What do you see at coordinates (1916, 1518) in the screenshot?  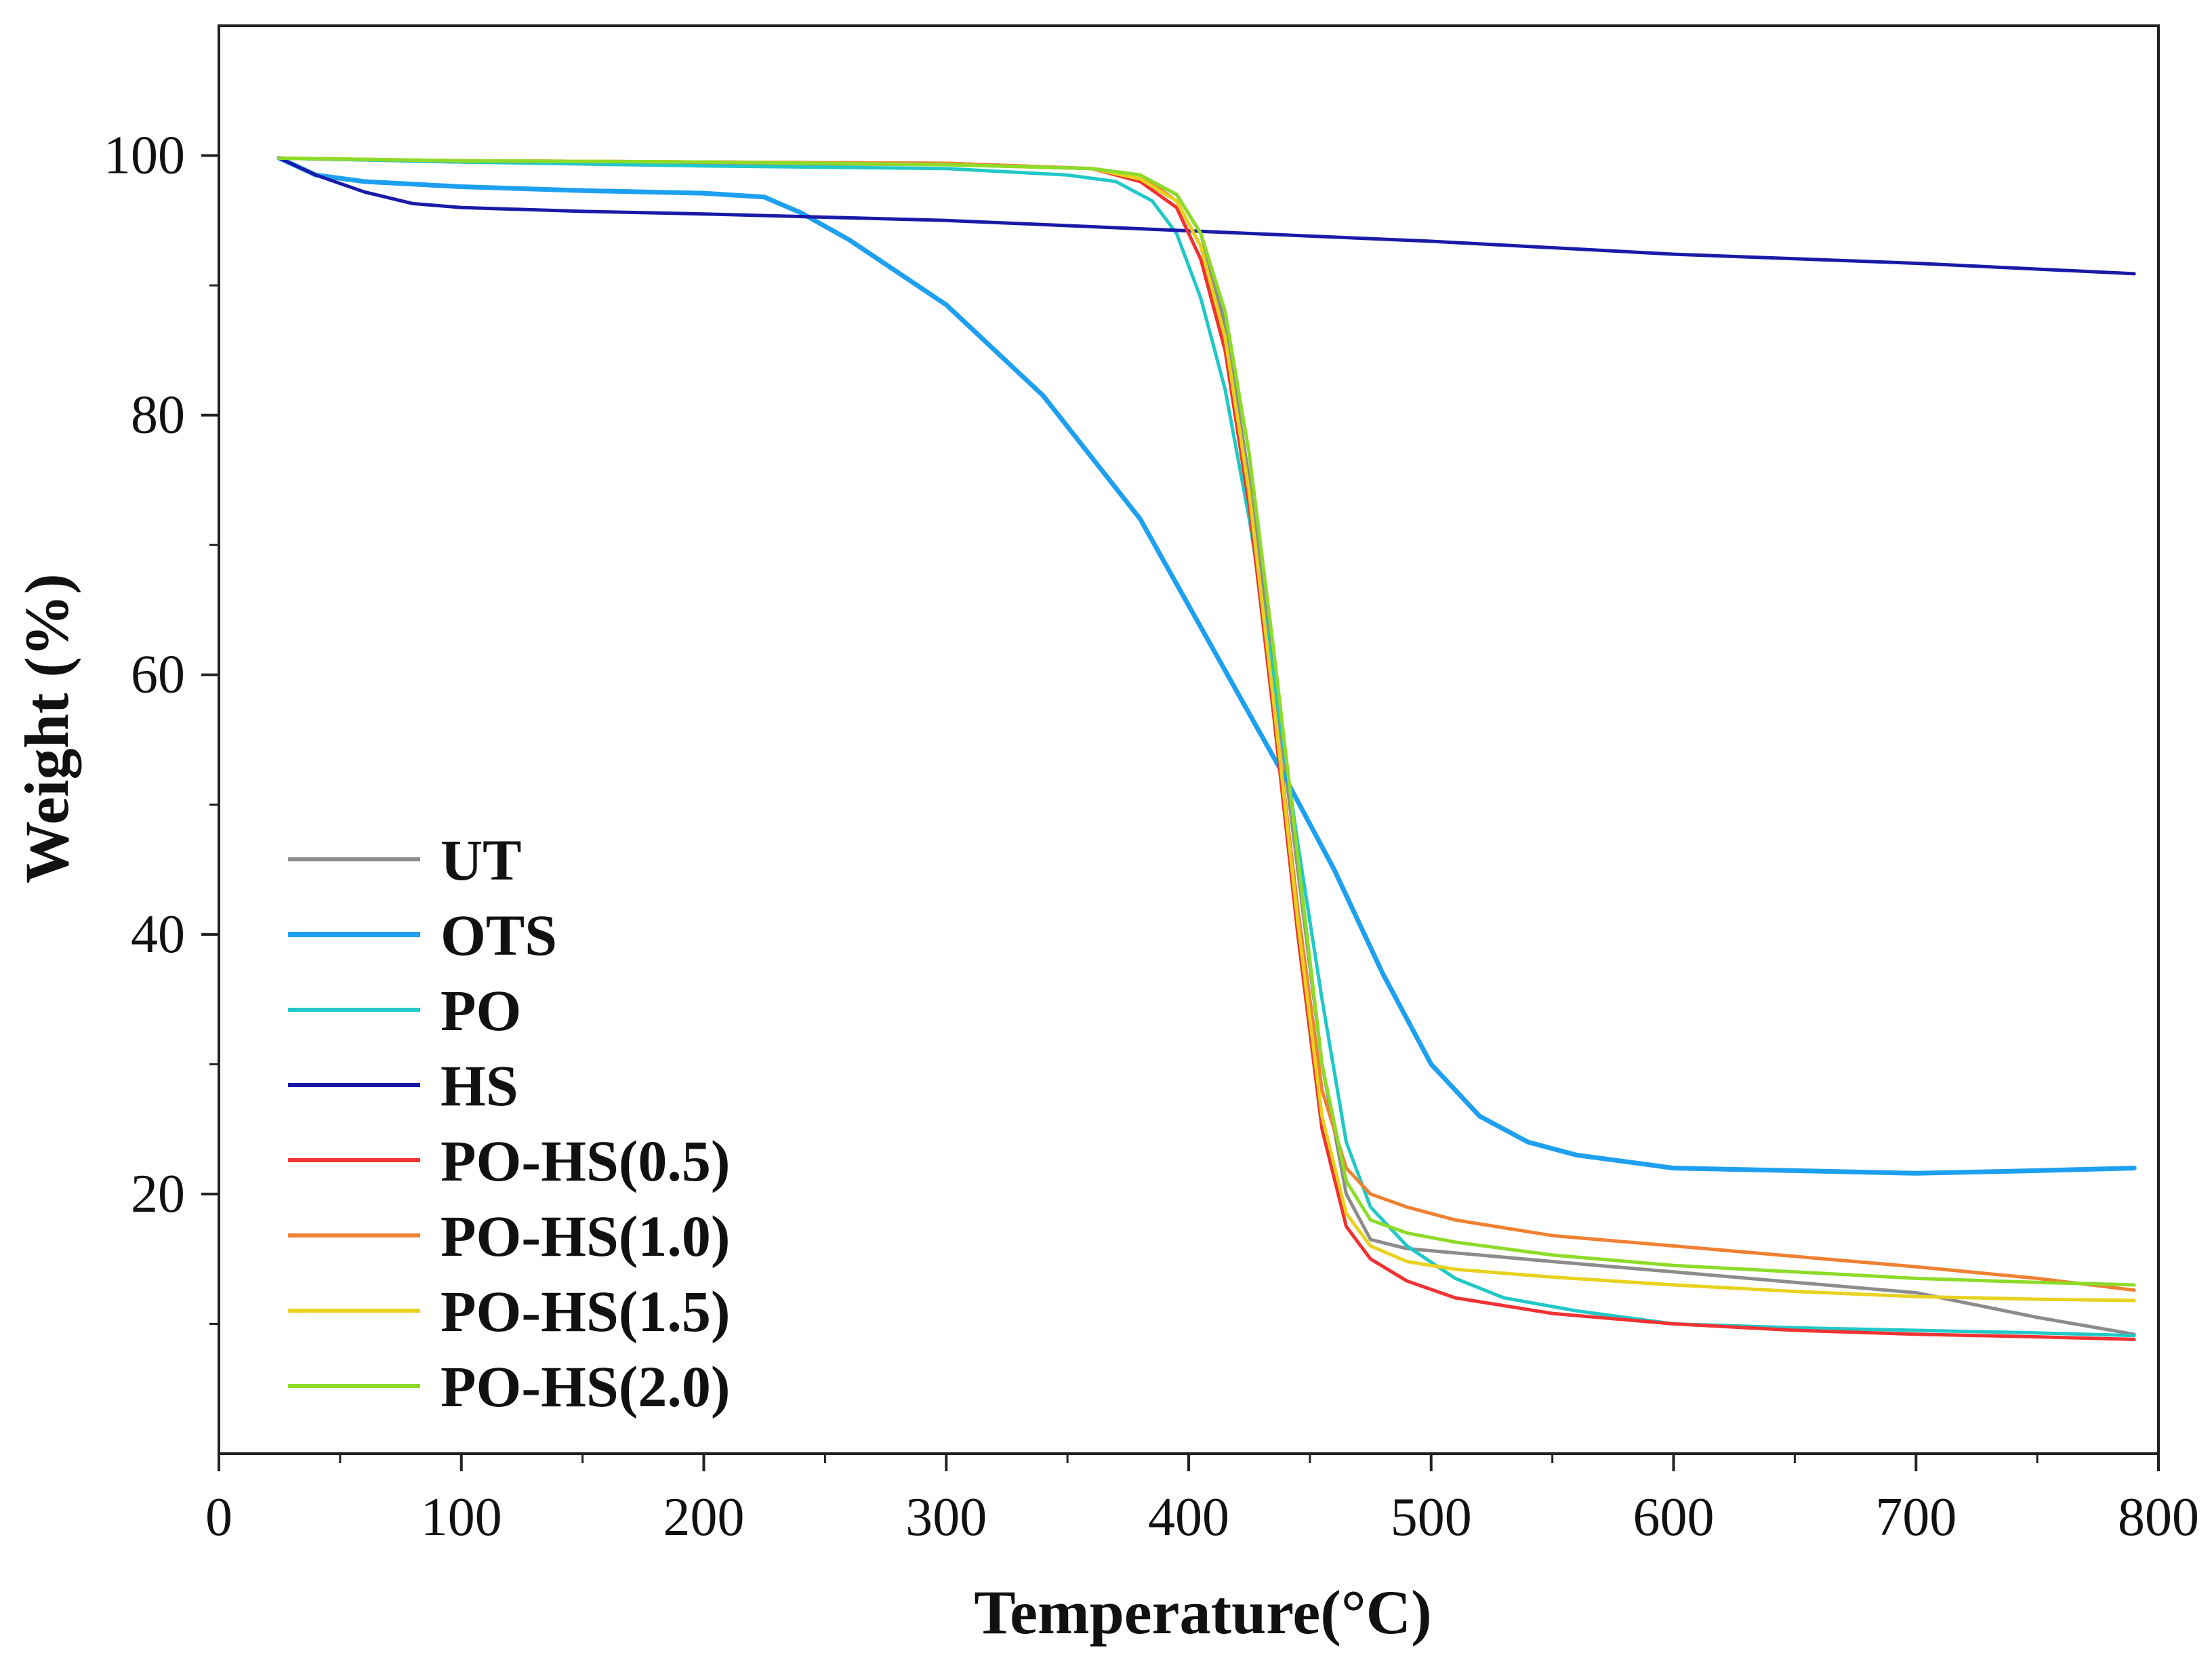 I see `x-tick-label: 700` at bounding box center [1916, 1518].